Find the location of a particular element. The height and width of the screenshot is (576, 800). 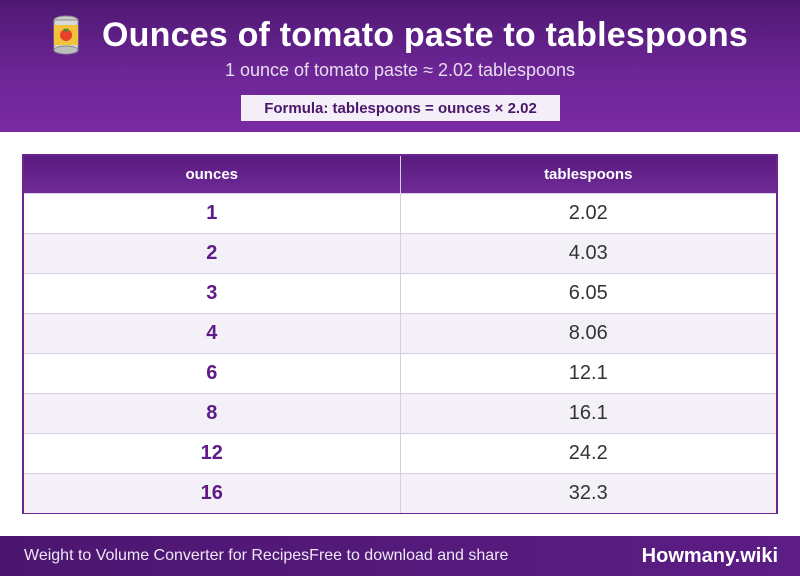

ounces-cell: 2 is located at coordinates (212, 252).